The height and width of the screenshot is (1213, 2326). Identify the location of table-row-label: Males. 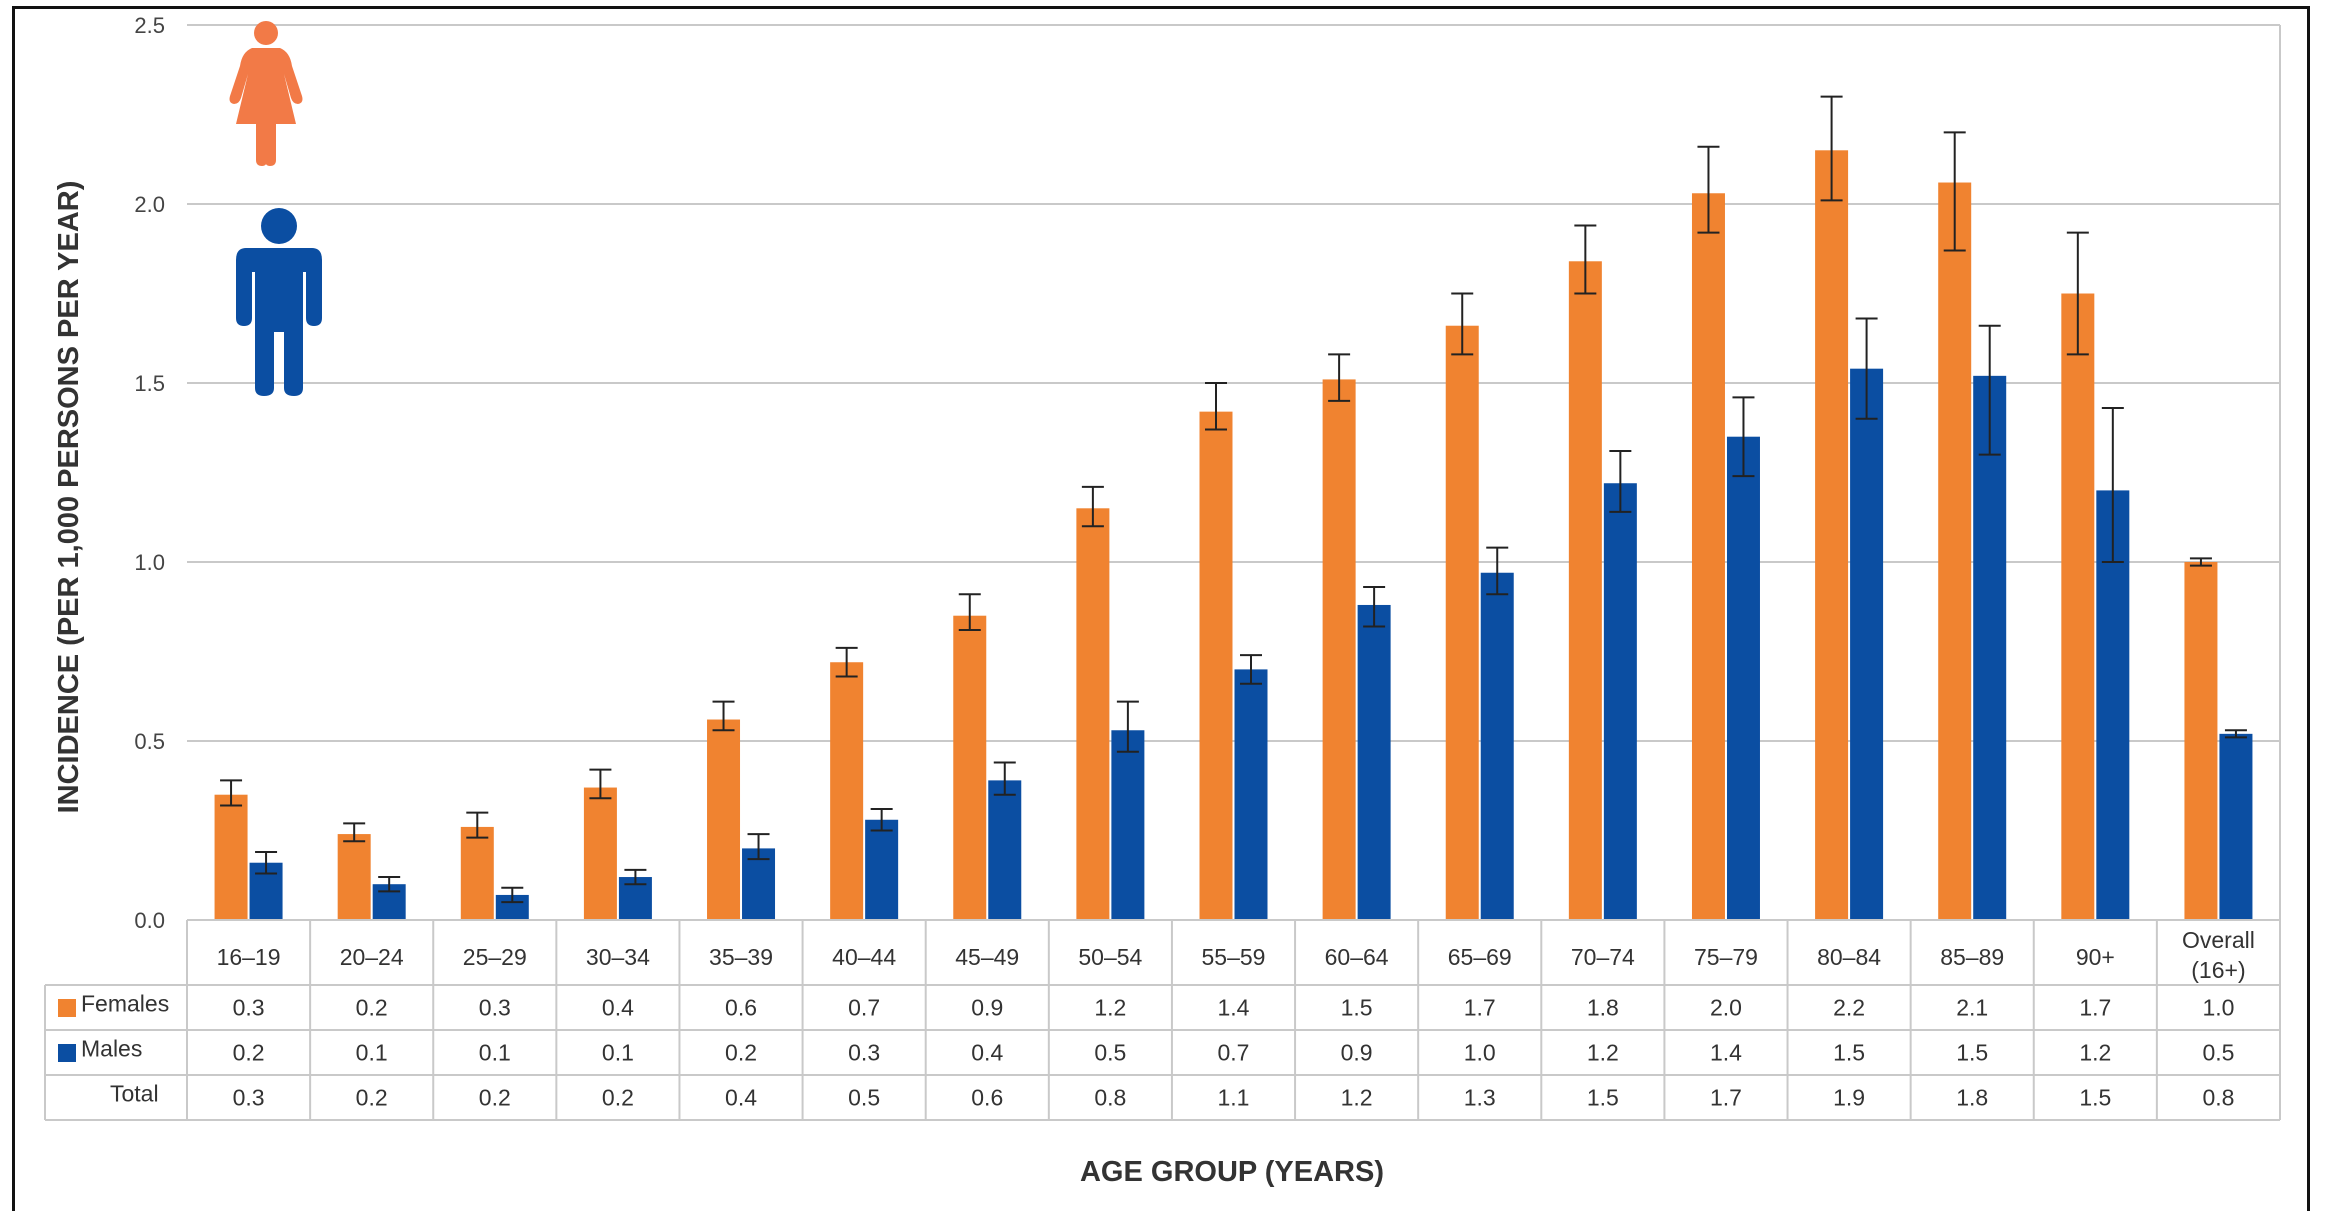
(111, 1049).